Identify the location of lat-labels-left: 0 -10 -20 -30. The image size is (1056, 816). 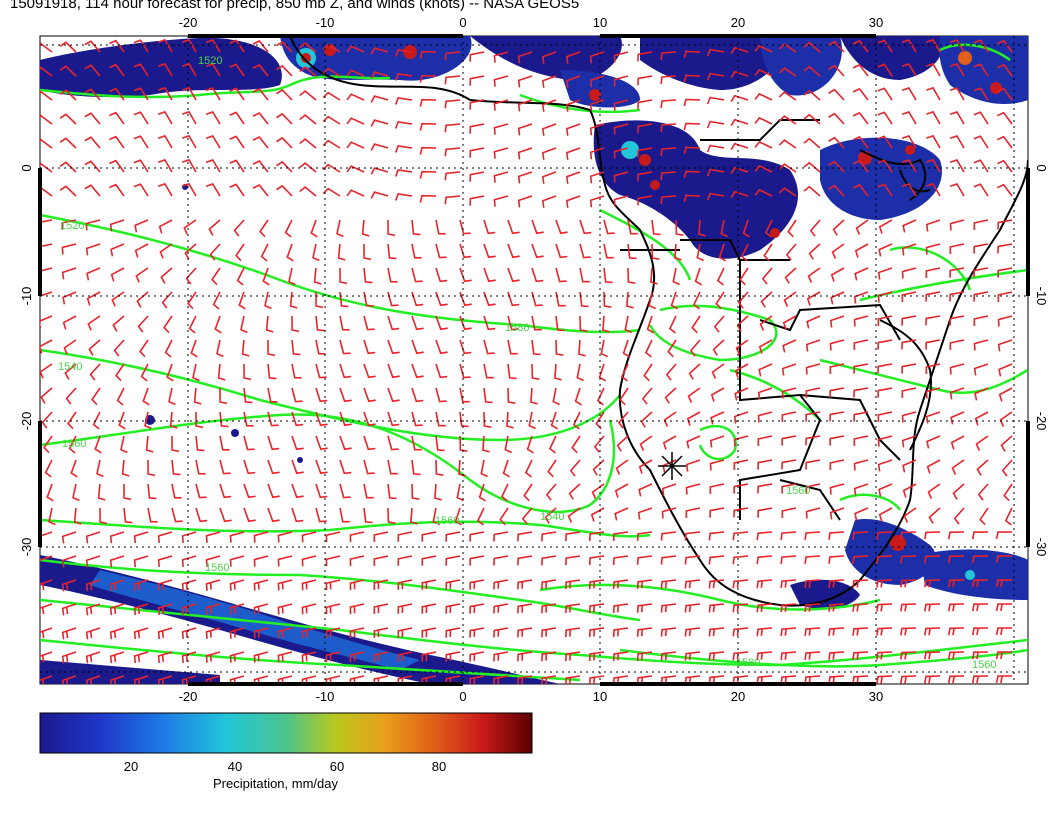
(26, 360).